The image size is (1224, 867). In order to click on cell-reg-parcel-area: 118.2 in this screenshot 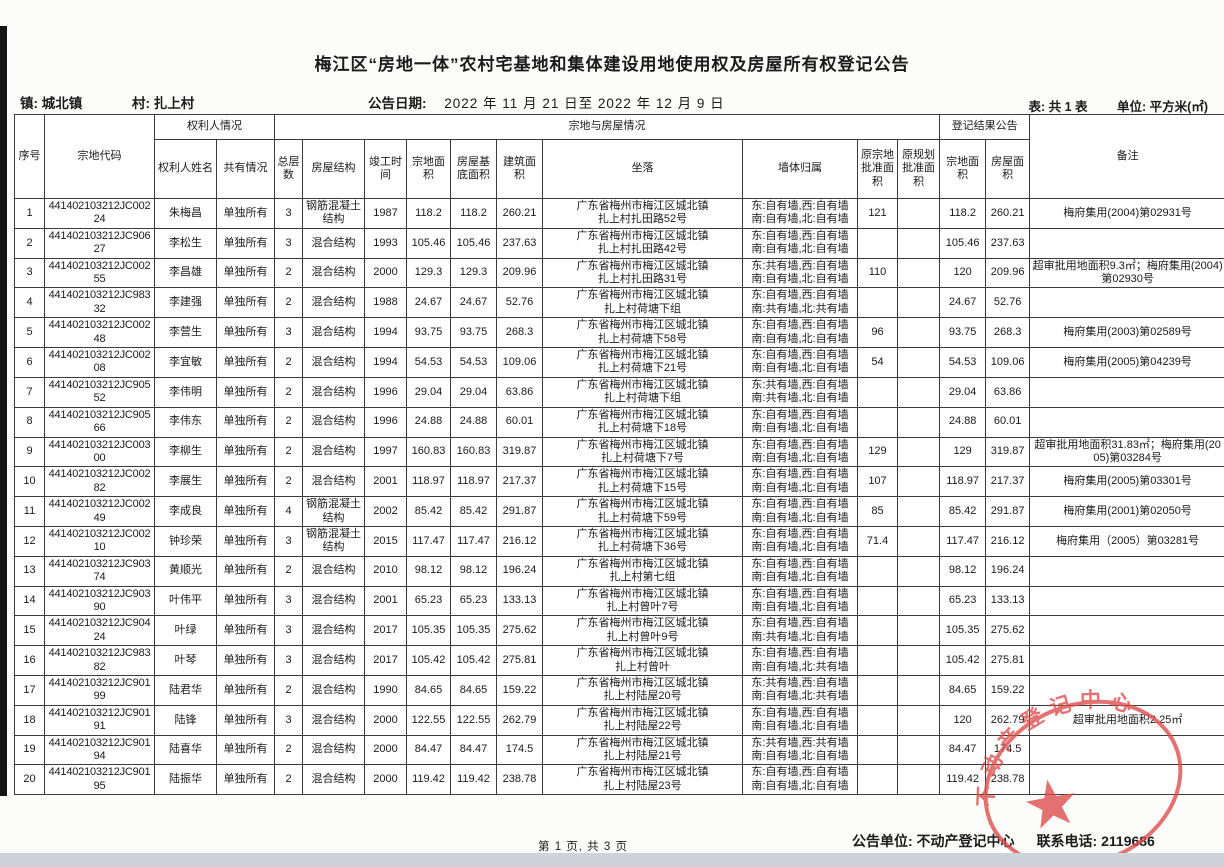, I will do `click(963, 213)`.